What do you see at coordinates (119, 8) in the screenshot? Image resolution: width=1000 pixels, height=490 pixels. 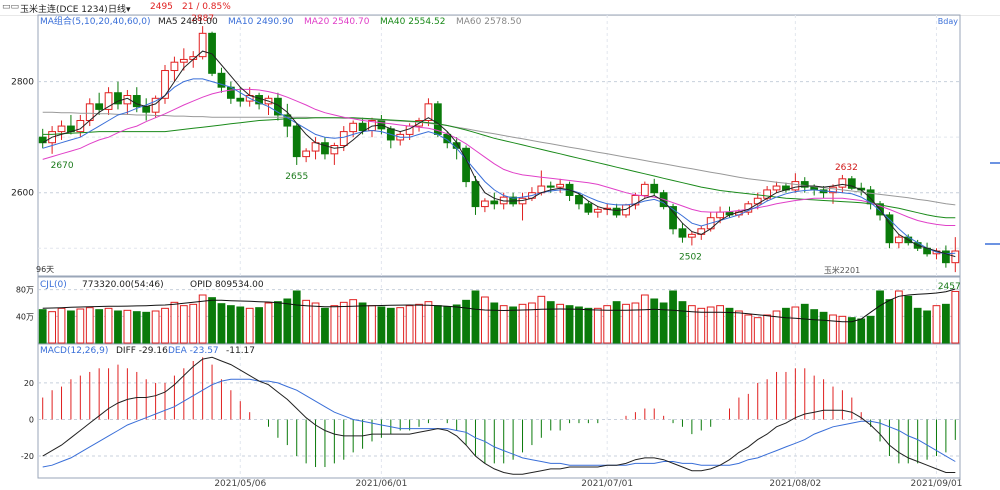 I see `period-selector: 日线▾` at bounding box center [119, 8].